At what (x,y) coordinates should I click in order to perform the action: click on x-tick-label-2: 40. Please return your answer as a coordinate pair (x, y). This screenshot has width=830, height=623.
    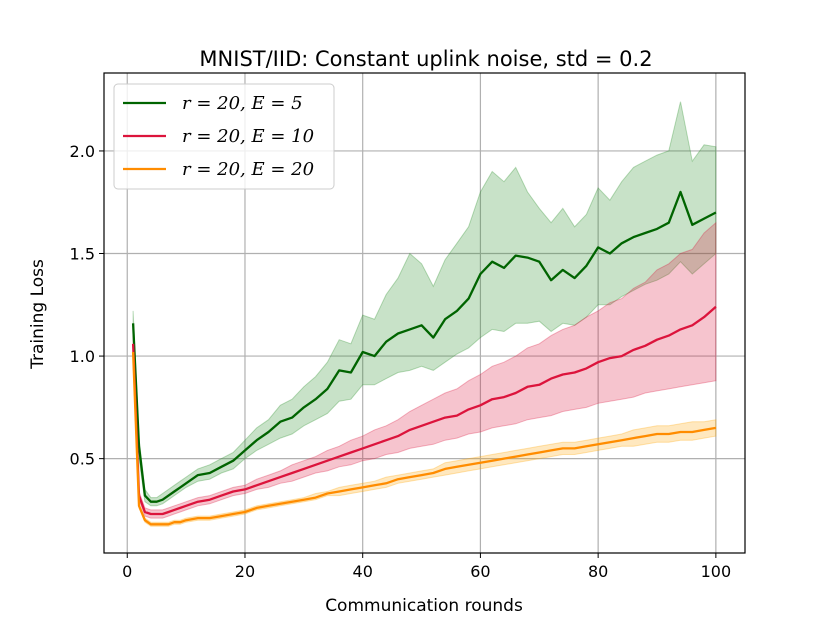
    Looking at the image, I should click on (363, 571).